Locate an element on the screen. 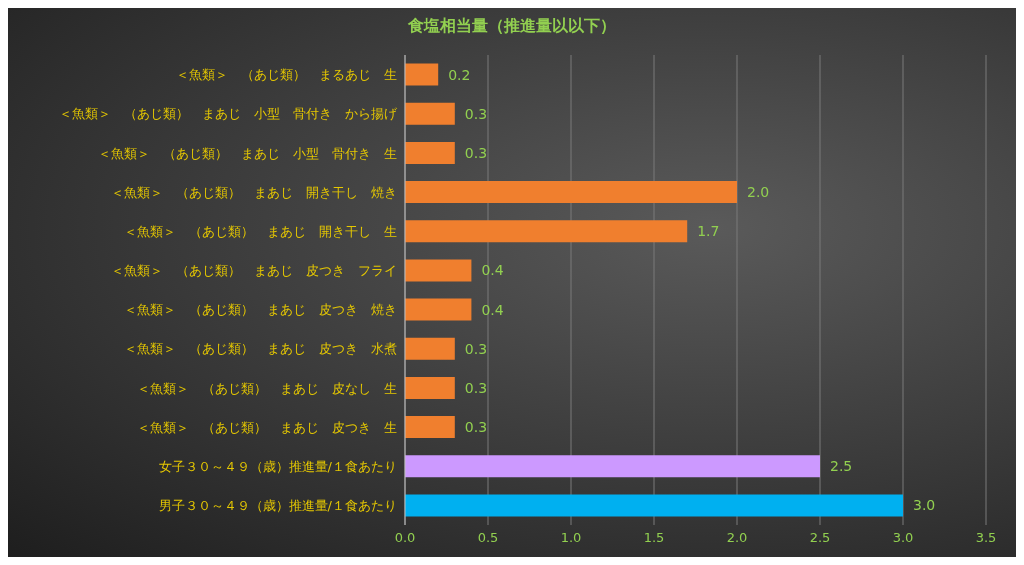  y-tick-label: 女子３０～４９（歳）推進量/１食あたり is located at coordinates (277, 466).